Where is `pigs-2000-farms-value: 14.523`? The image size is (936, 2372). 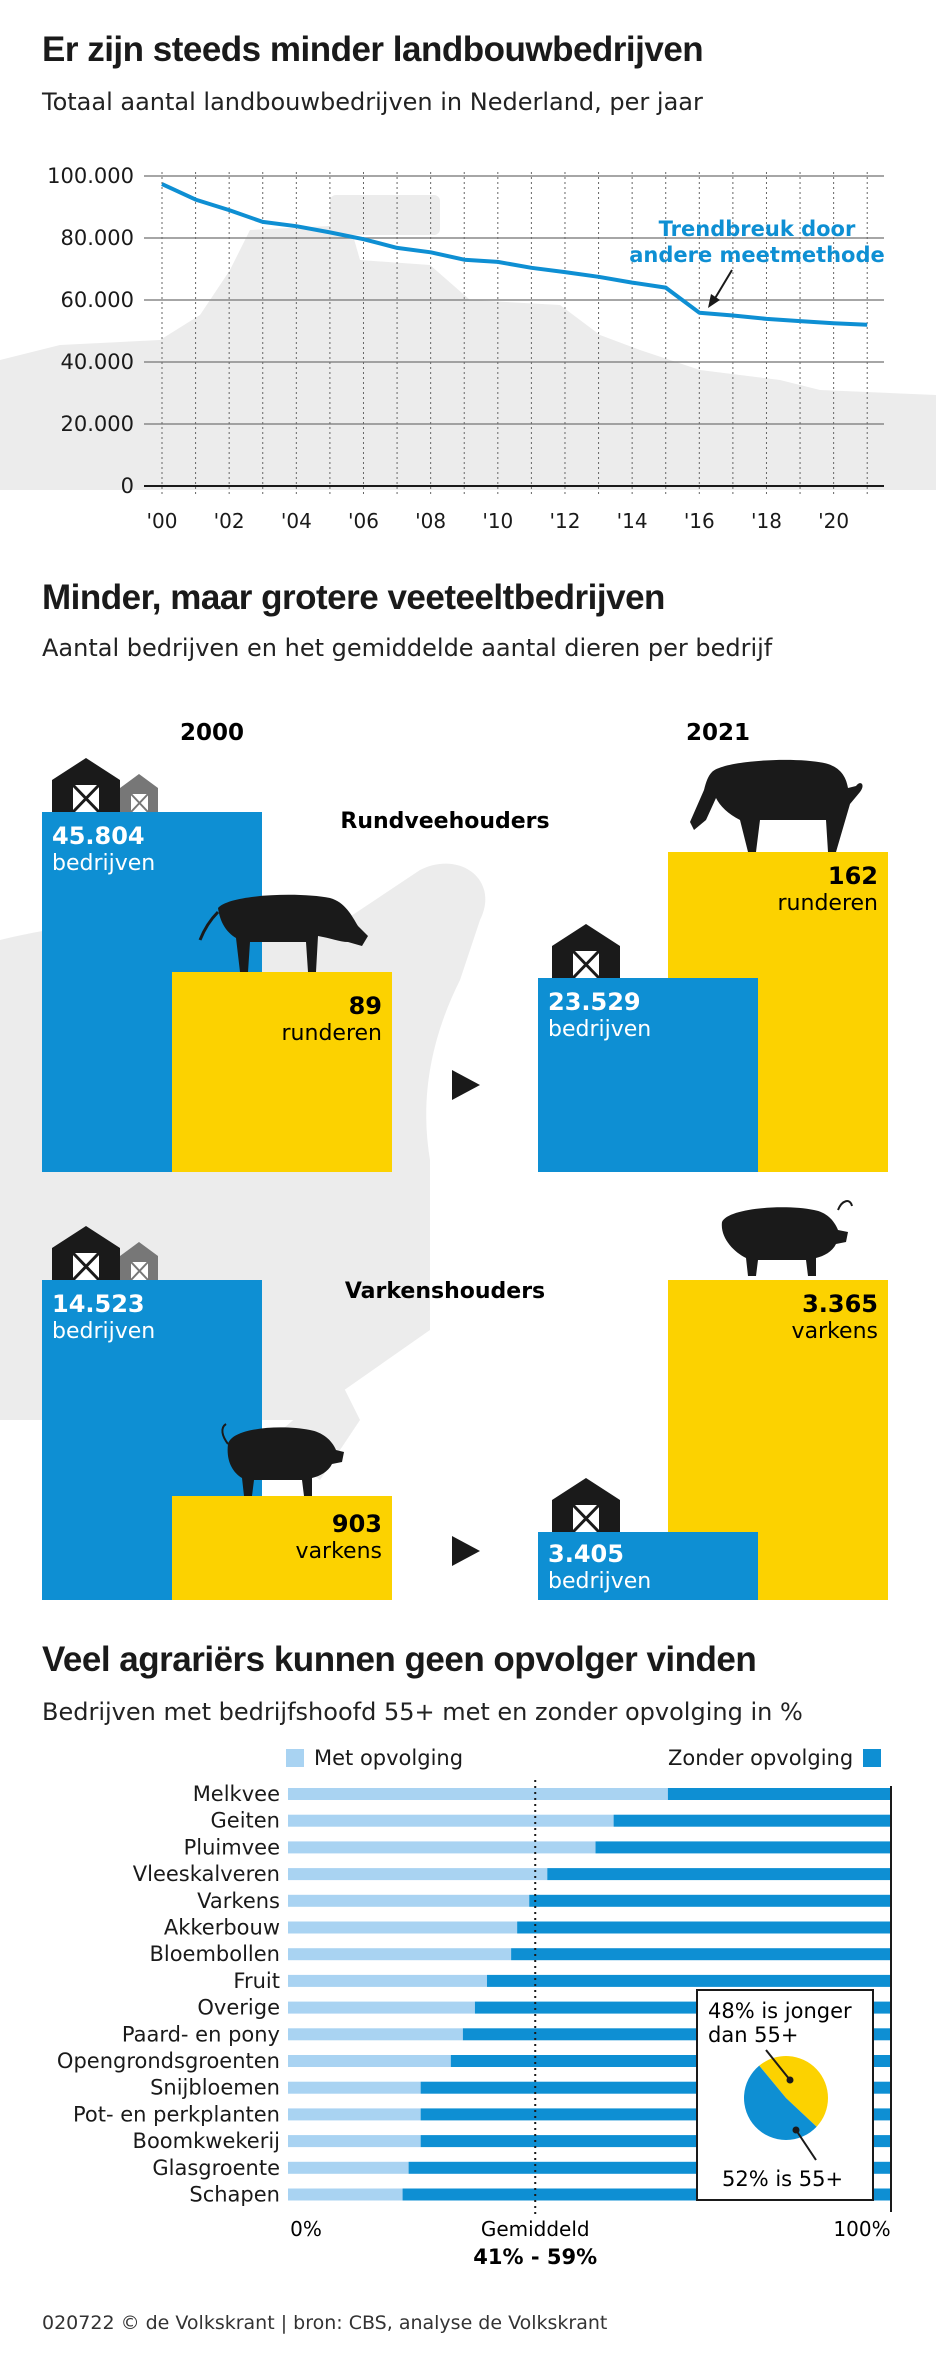 pigs-2000-farms-value: 14.523 is located at coordinates (98, 1304).